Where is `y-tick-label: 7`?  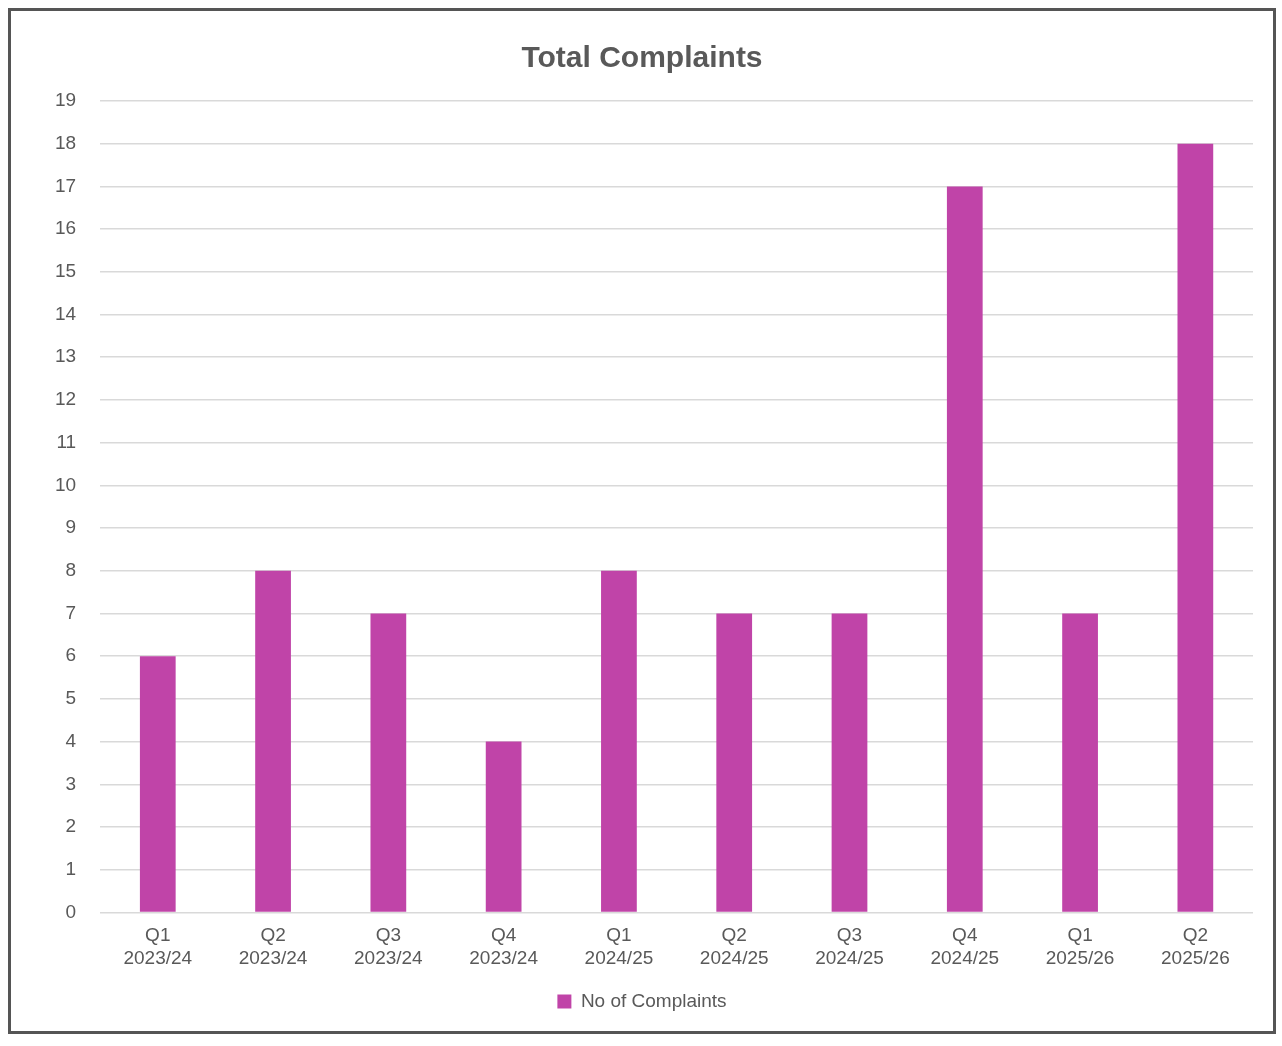
y-tick-label: 7 is located at coordinates (71, 612).